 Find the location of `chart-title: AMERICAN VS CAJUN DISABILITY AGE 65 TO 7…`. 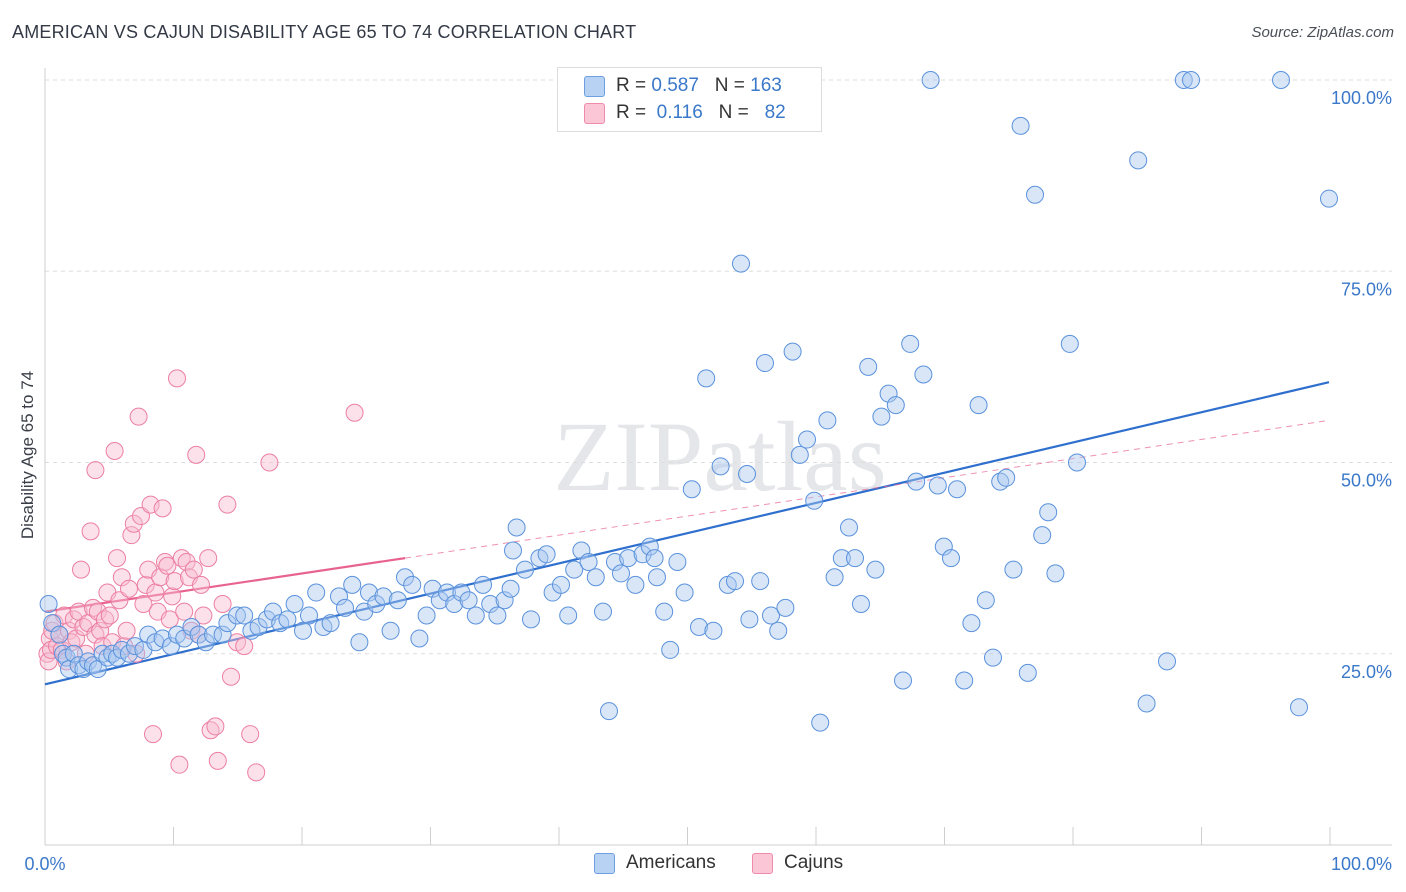

chart-title: AMERICAN VS CAJUN DISABILITY AGE 65 TO 7… is located at coordinates (324, 32).